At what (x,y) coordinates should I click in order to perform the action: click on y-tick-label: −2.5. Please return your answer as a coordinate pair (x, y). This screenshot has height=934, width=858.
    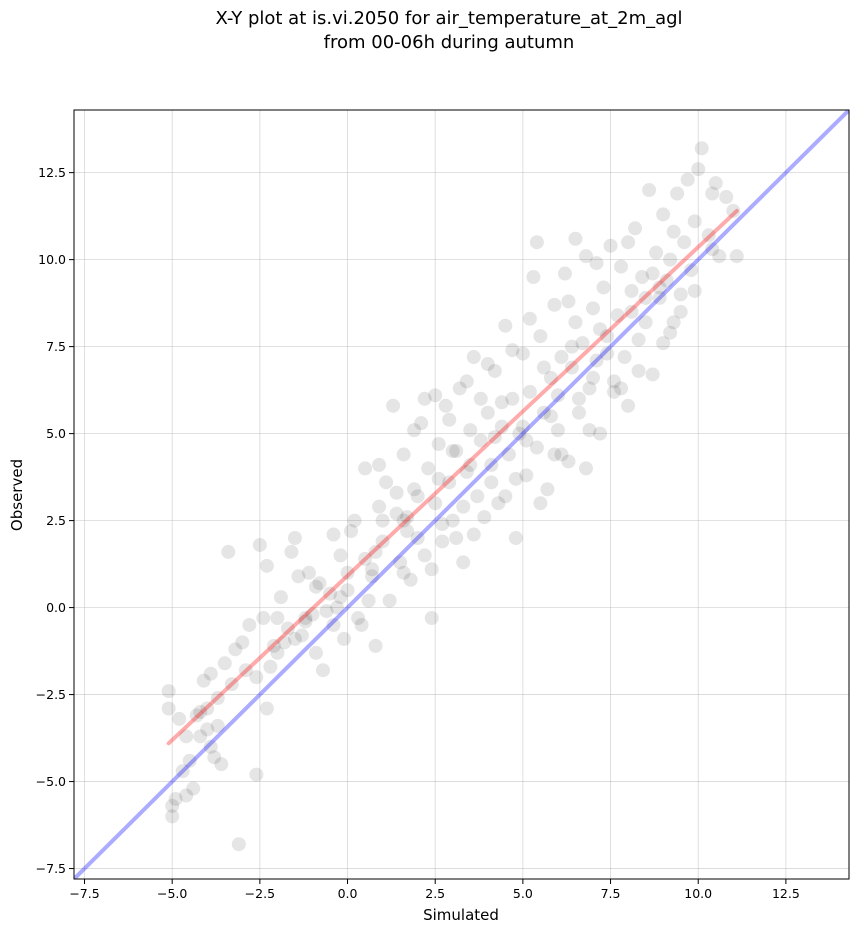
    Looking at the image, I should click on (51, 694).